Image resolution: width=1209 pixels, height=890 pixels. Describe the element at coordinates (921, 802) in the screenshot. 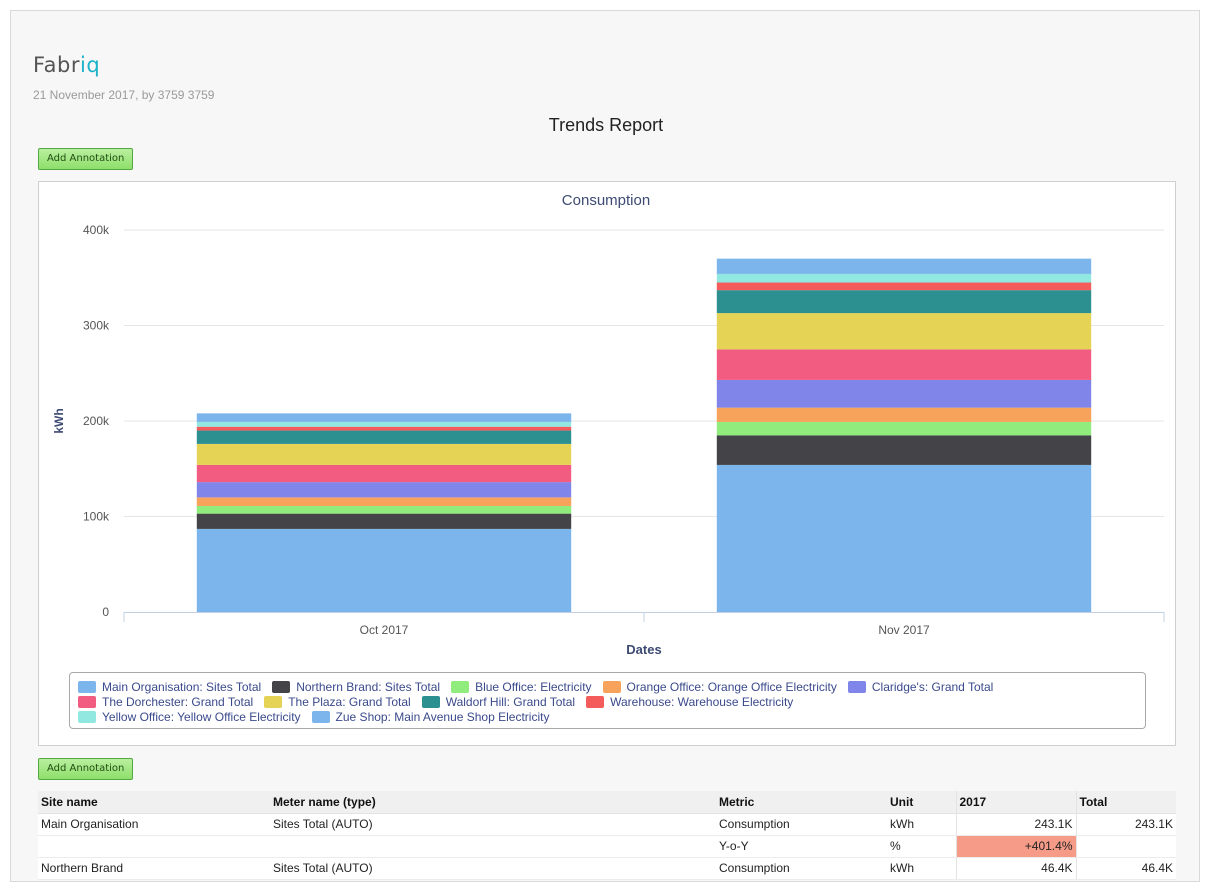

I see `column-header-unit: Unit` at that location.